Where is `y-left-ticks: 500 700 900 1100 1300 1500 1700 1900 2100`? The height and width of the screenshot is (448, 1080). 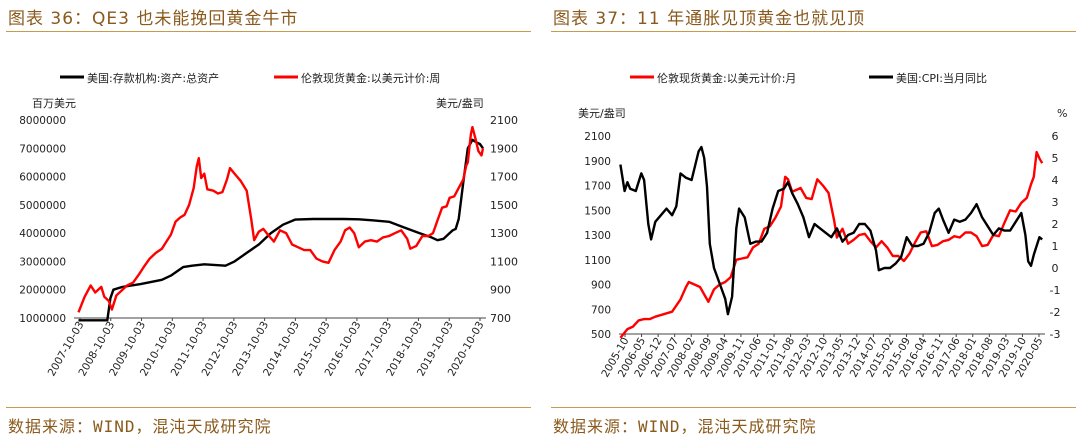 y-left-ticks: 500 700 900 1100 1300 1500 1700 1900 2100 is located at coordinates (597, 236).